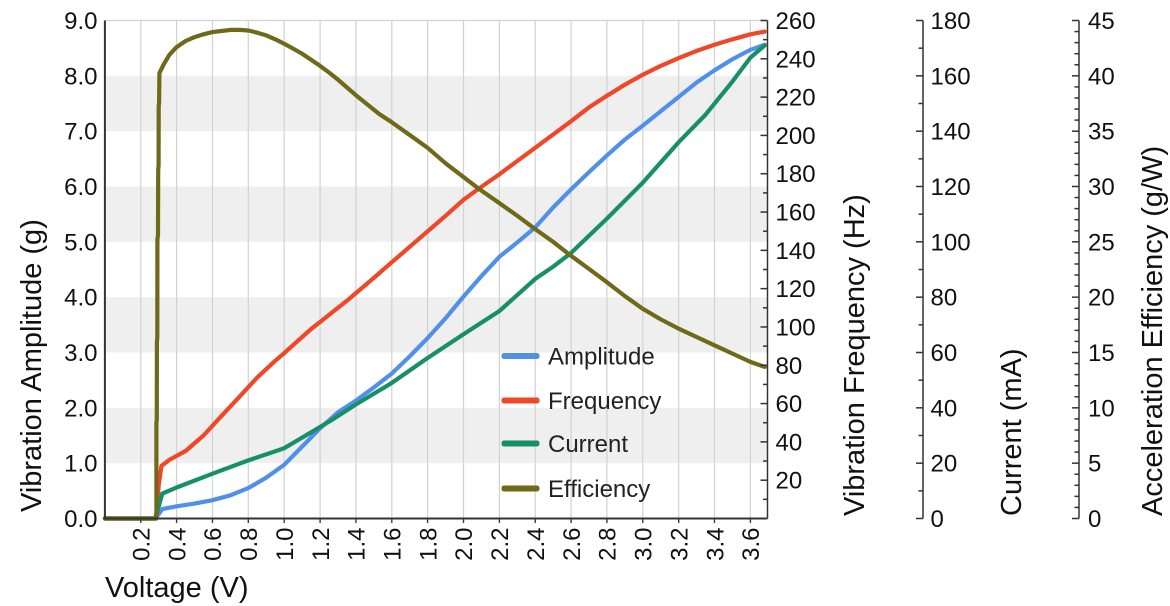 This screenshot has height=606, width=1170. I want to click on svg-text: 3.2, so click(679, 544).